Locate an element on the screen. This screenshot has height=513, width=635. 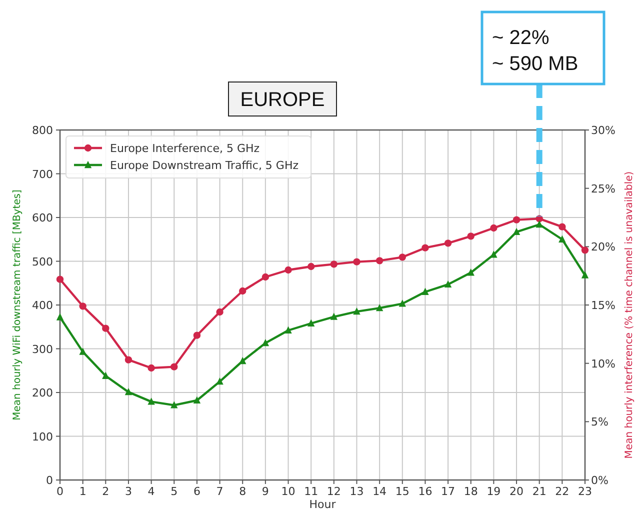
y-tick-label: 300 is located at coordinates (42, 349).